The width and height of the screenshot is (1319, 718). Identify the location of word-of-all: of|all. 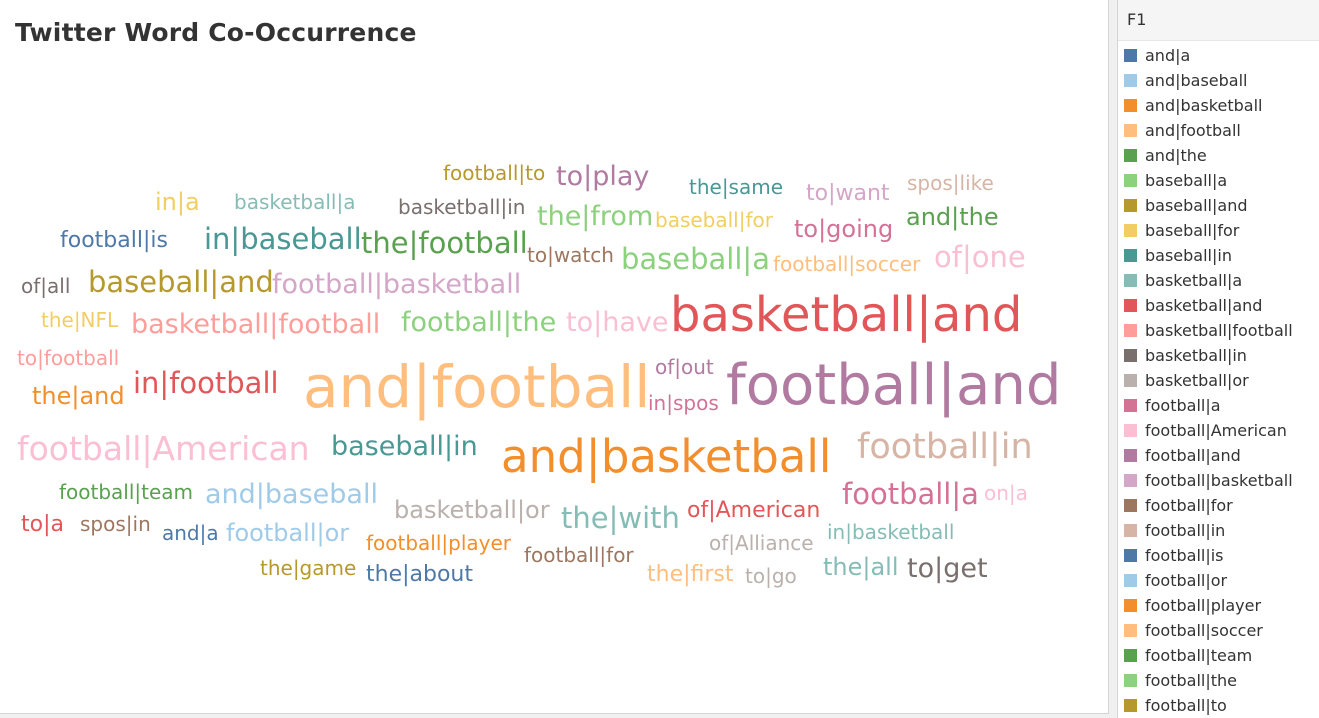
(46, 286).